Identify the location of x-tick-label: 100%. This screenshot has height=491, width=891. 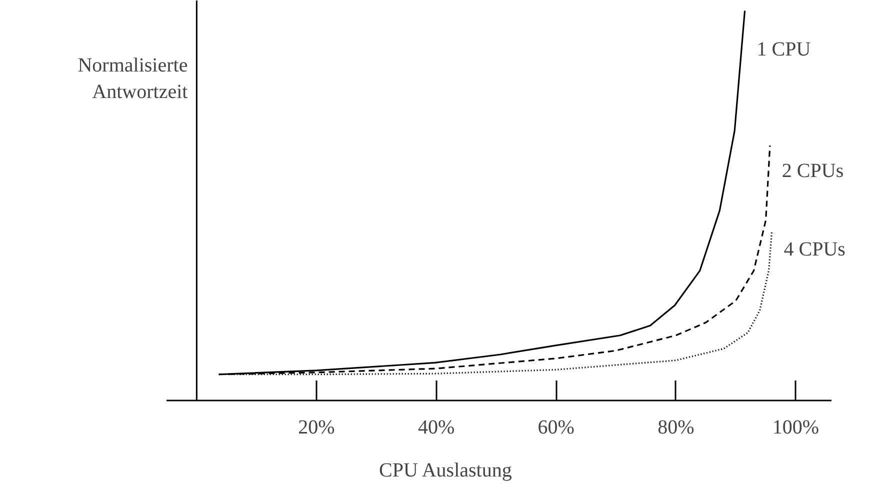
(796, 427).